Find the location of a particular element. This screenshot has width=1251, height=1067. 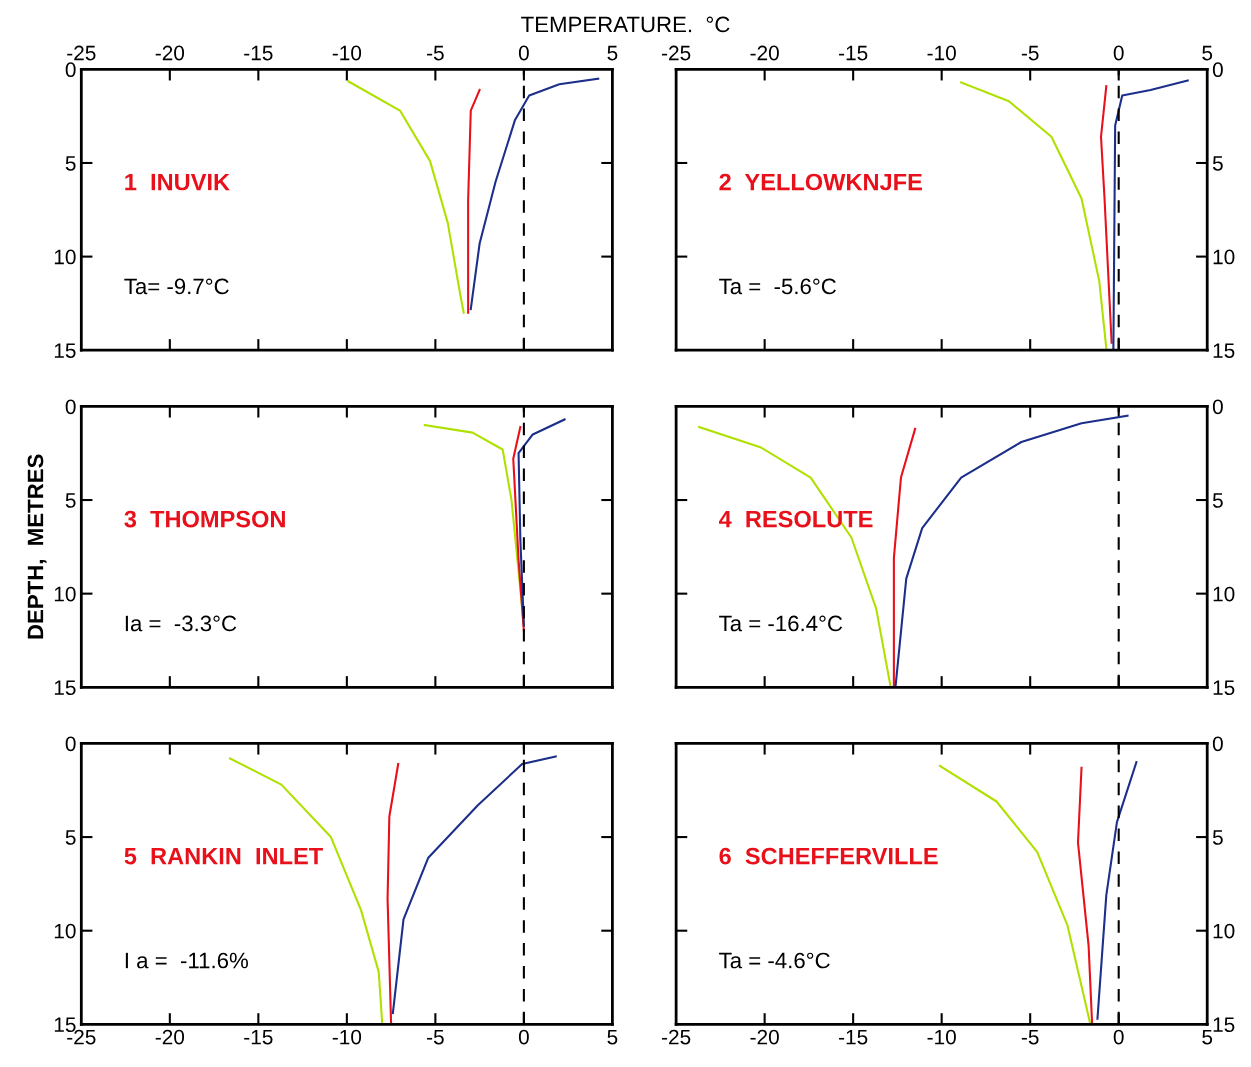

annotation: I a = -11.6% is located at coordinates (186, 960).